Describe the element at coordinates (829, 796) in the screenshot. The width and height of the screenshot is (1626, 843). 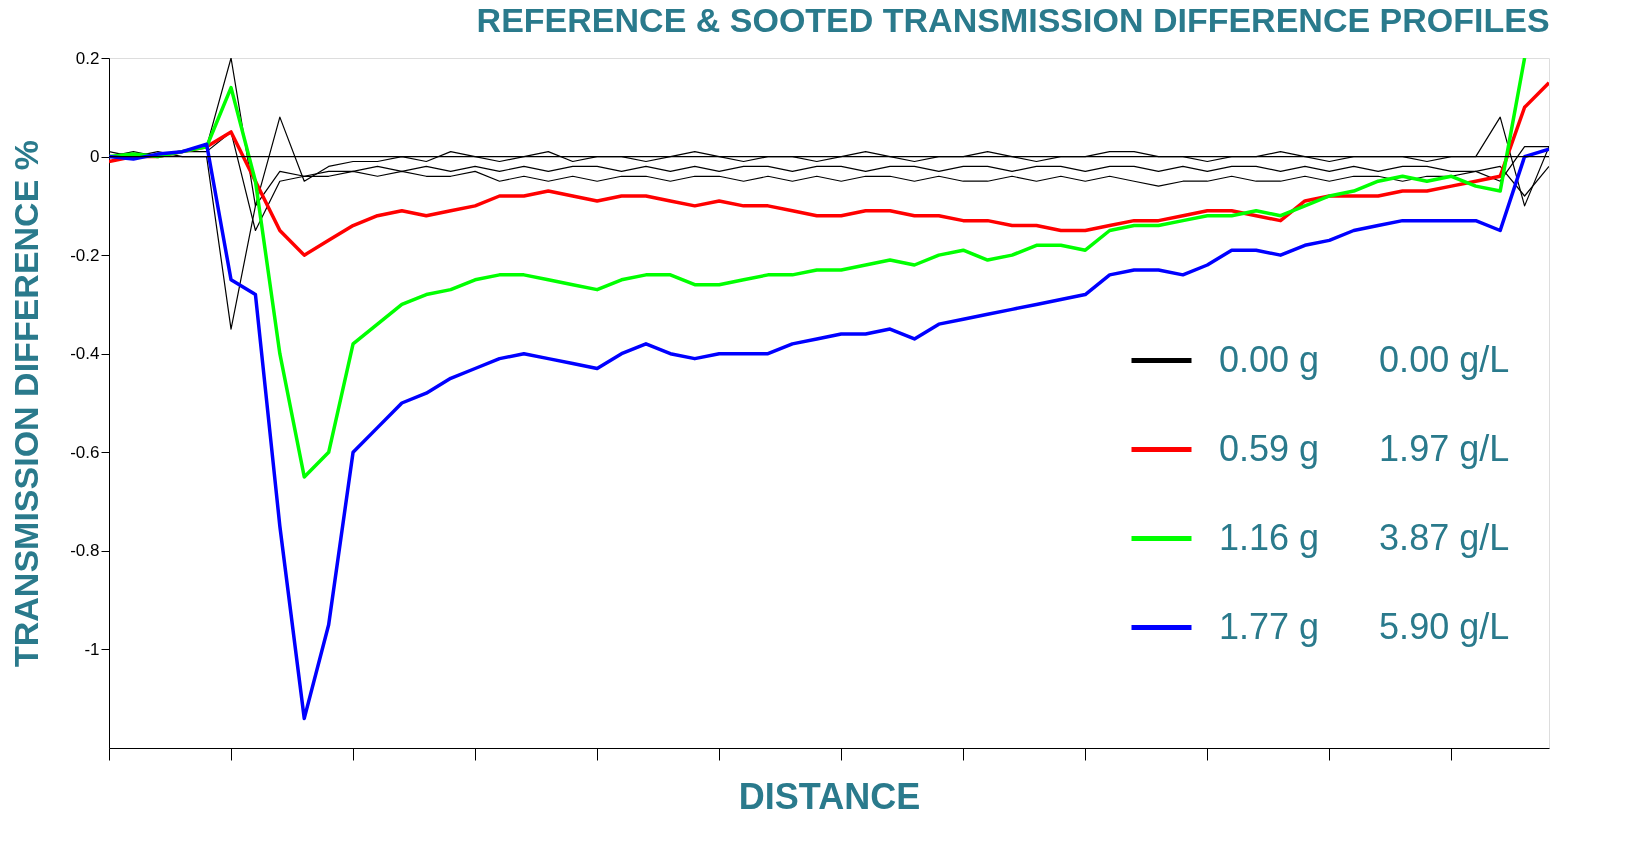
I see `x-axis-title: DISTANCE` at that location.